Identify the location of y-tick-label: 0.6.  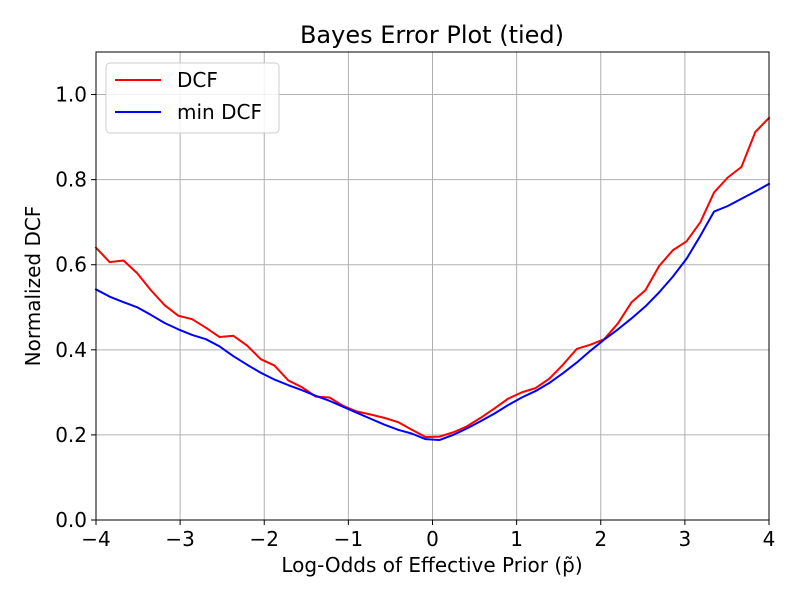
(71, 265).